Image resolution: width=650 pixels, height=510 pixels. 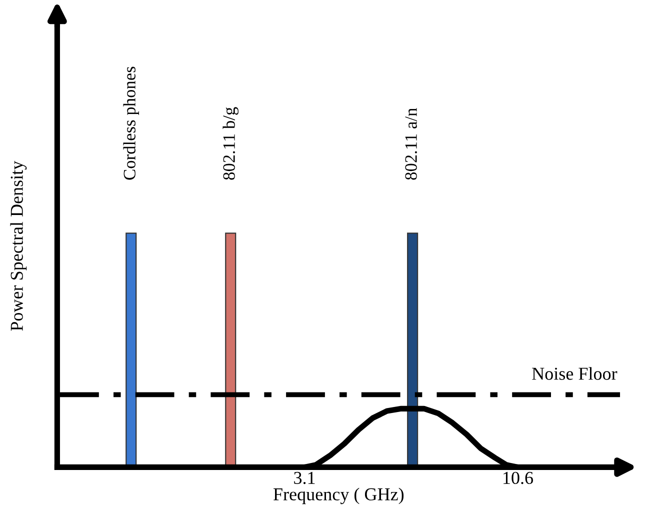 What do you see at coordinates (131, 123) in the screenshot?
I see `text: Cordless phones` at bounding box center [131, 123].